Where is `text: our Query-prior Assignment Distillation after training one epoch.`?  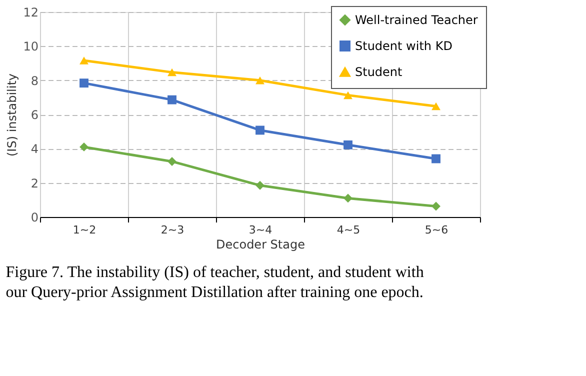 text: our Query-prior Assignment Distillation after training one epoch. is located at coordinates (215, 292).